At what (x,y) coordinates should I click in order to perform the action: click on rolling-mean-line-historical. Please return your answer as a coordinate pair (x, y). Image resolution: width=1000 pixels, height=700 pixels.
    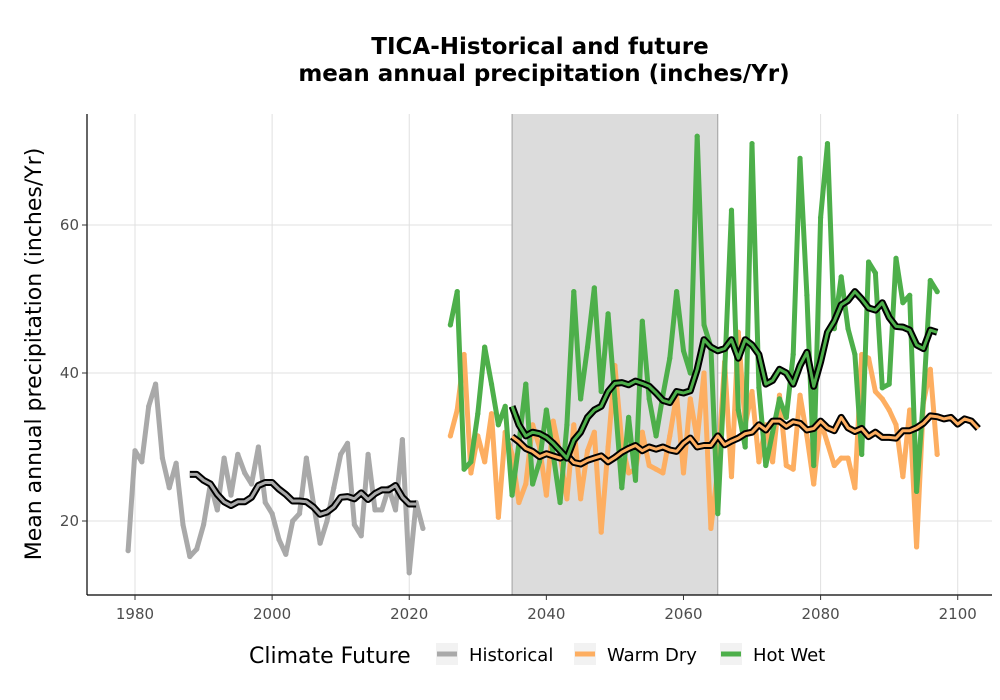
    Looking at the image, I should click on (303, 494).